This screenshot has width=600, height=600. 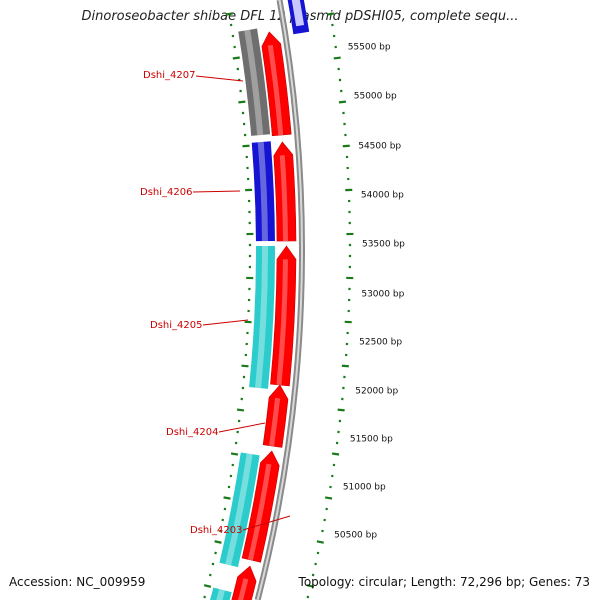 I want to click on bp-tick-label: 55500 bp, so click(x=369, y=48).